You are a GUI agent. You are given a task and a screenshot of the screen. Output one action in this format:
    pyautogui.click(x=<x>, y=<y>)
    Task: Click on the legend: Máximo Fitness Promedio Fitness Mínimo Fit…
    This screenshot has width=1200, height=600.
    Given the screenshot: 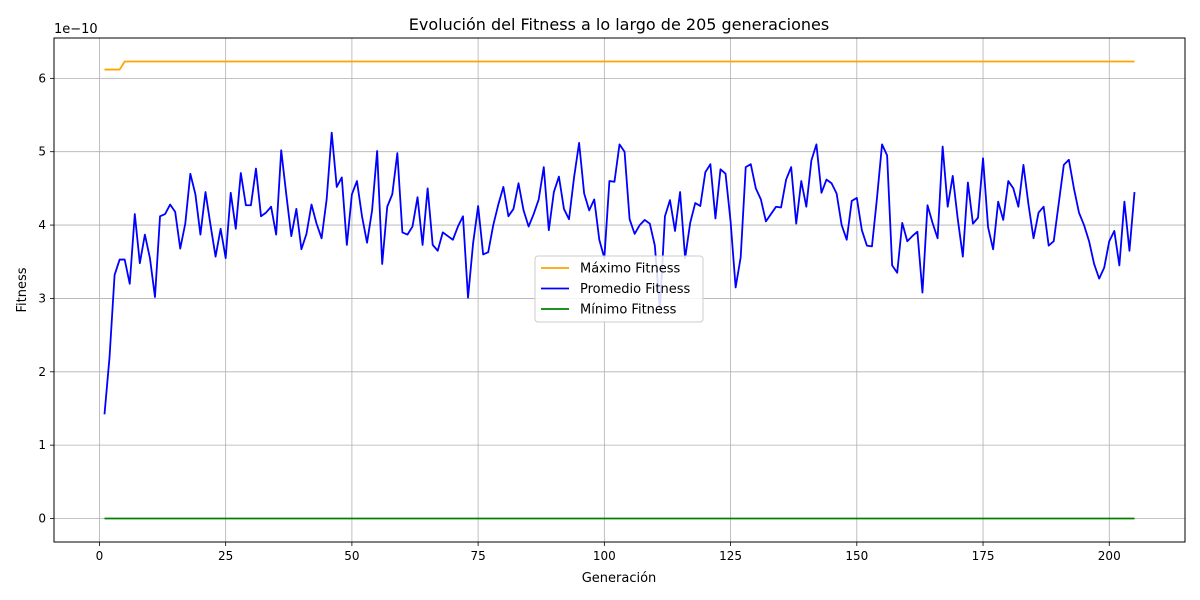 What is the action you would take?
    pyautogui.click(x=619, y=289)
    